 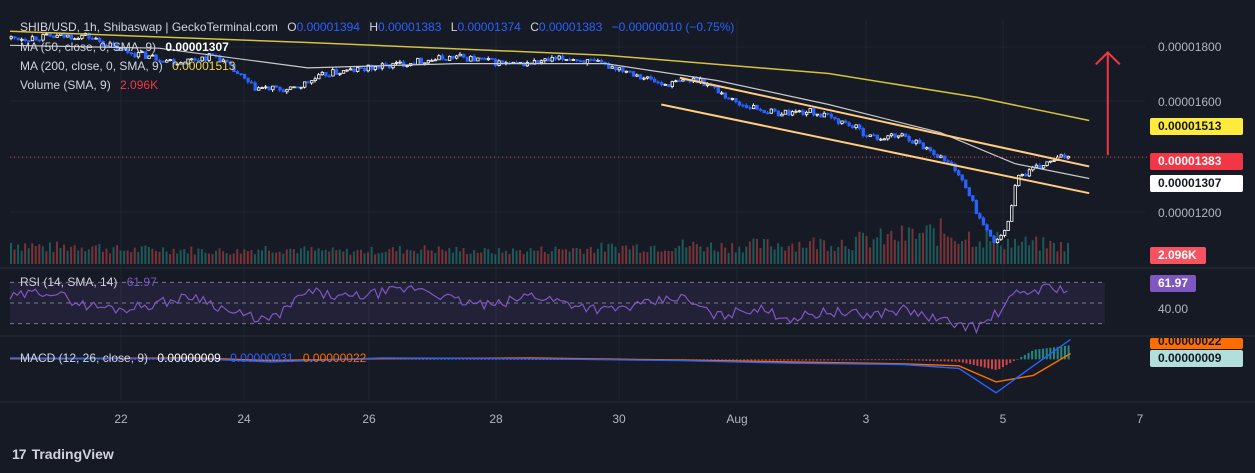 I want to click on rsi-legend: RSI (14, SMA, 14) 61.97, so click(x=88, y=282).